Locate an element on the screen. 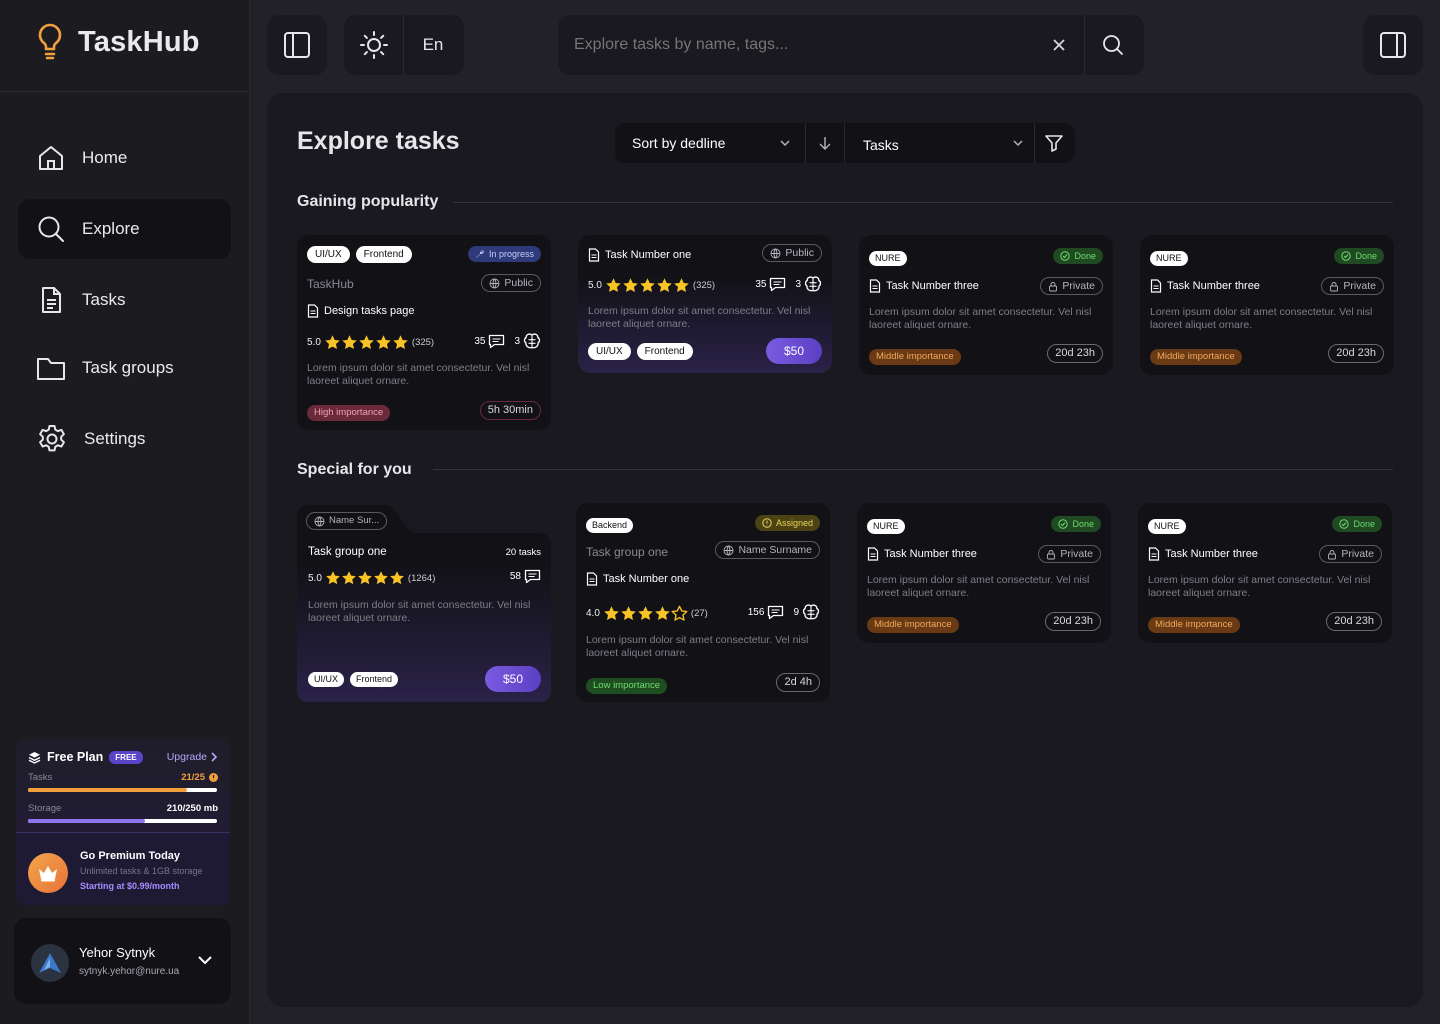  nav-item-settings: Settings is located at coordinates (124, 439).